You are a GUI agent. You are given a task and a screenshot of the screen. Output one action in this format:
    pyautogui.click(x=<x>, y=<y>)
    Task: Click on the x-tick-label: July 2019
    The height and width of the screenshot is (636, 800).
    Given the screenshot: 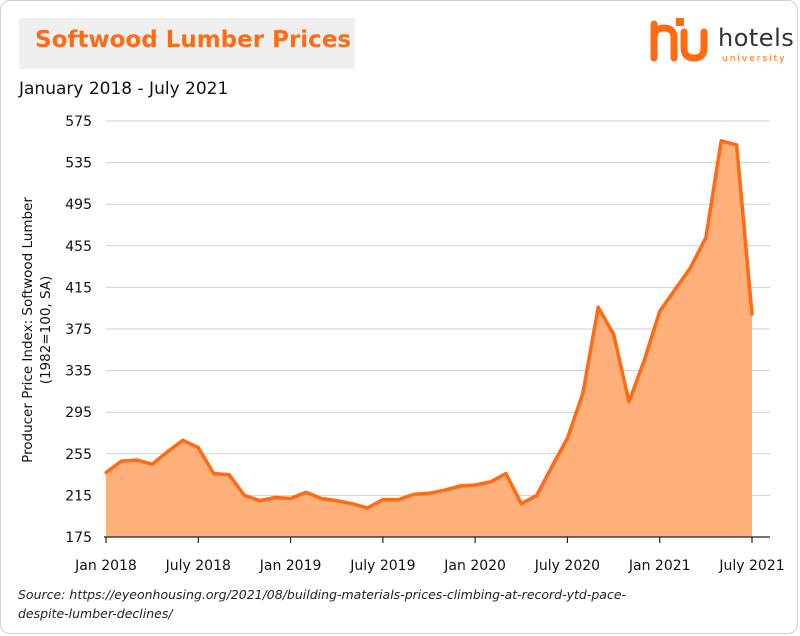 What is the action you would take?
    pyautogui.click(x=382, y=566)
    